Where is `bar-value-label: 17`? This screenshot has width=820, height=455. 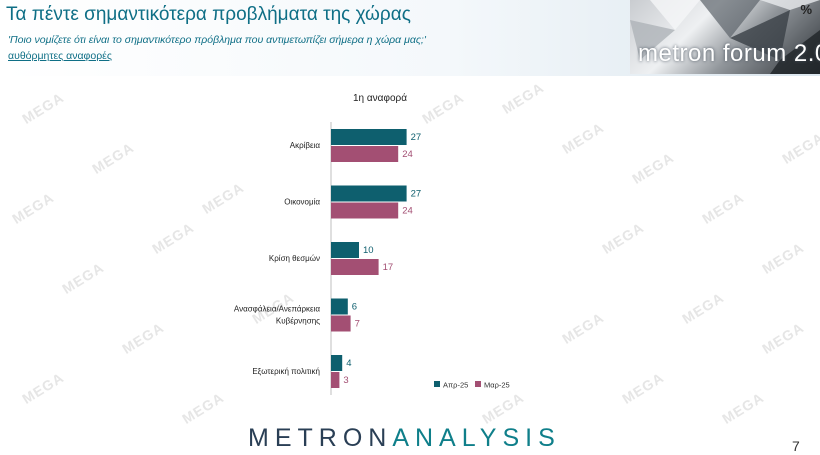 bar-value-label: 17 is located at coordinates (388, 267).